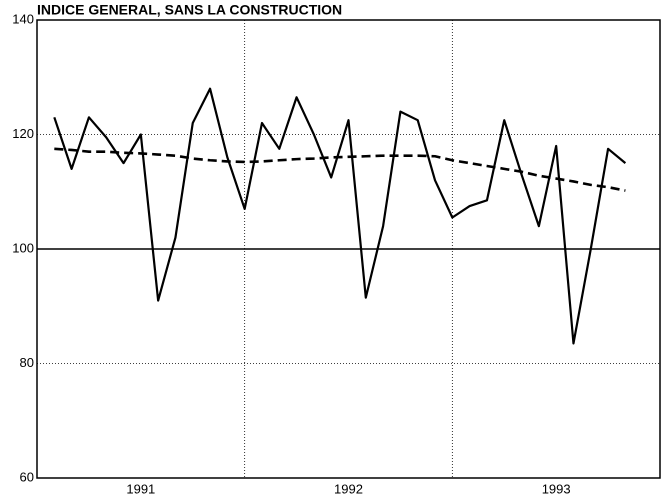  I want to click on y-tick-label: 100, so click(23, 247).